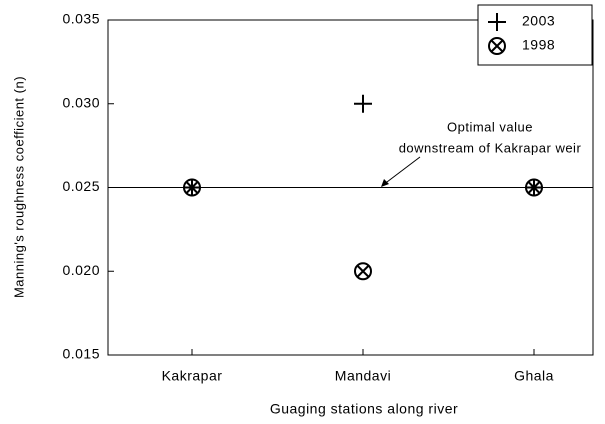 This screenshot has width=605, height=424. I want to click on legend-label: 2003, so click(538, 21).